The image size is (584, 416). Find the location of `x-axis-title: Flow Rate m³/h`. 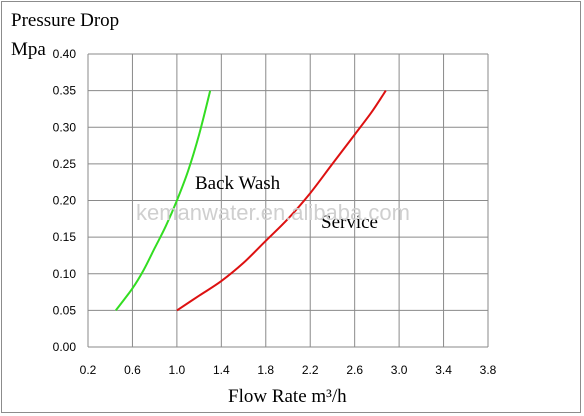

x-axis-title: Flow Rate m³/h is located at coordinates (287, 396).